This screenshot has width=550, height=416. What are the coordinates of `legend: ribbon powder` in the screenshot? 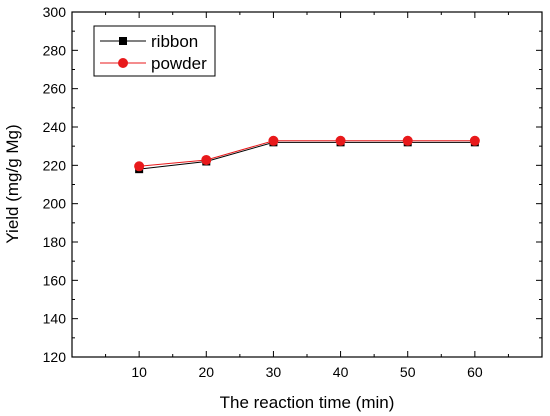 It's located at (154, 51).